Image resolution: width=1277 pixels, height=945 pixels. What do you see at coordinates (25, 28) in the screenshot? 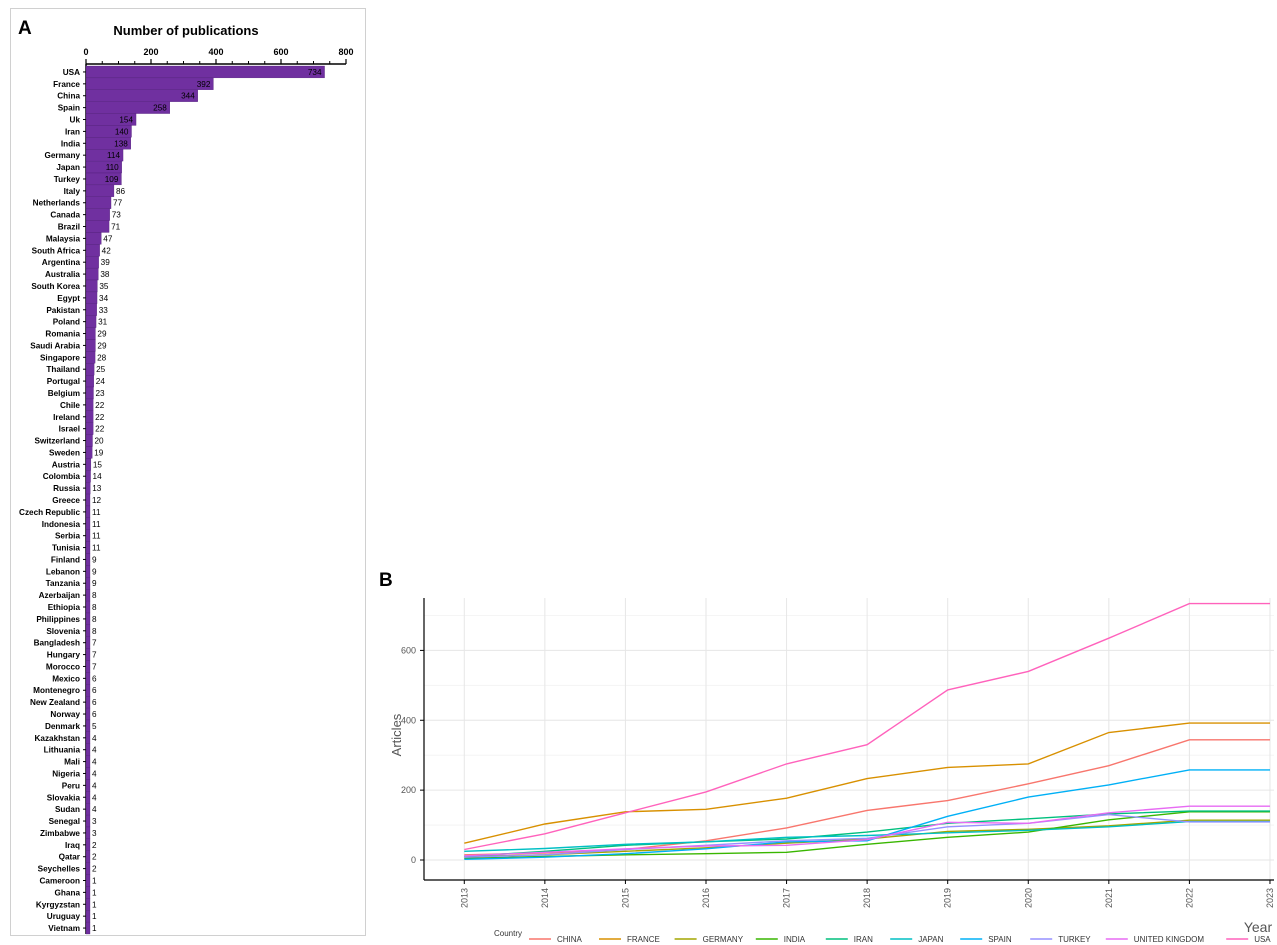
I see `panel-label-a: A` at bounding box center [25, 28].